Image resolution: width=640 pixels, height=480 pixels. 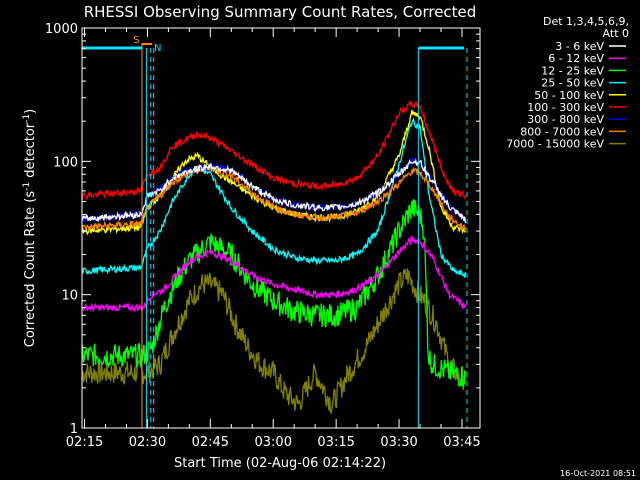 I want to click on legend-label-7: 800 - 7000 keV, so click(x=562, y=131).